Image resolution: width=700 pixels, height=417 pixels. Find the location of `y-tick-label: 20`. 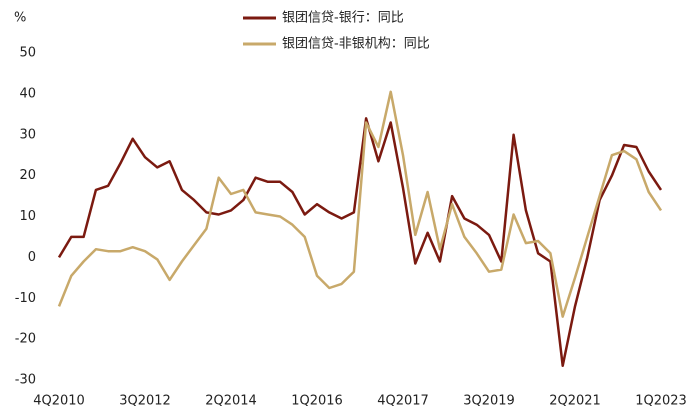

y-tick-label: 20 is located at coordinates (27, 175).